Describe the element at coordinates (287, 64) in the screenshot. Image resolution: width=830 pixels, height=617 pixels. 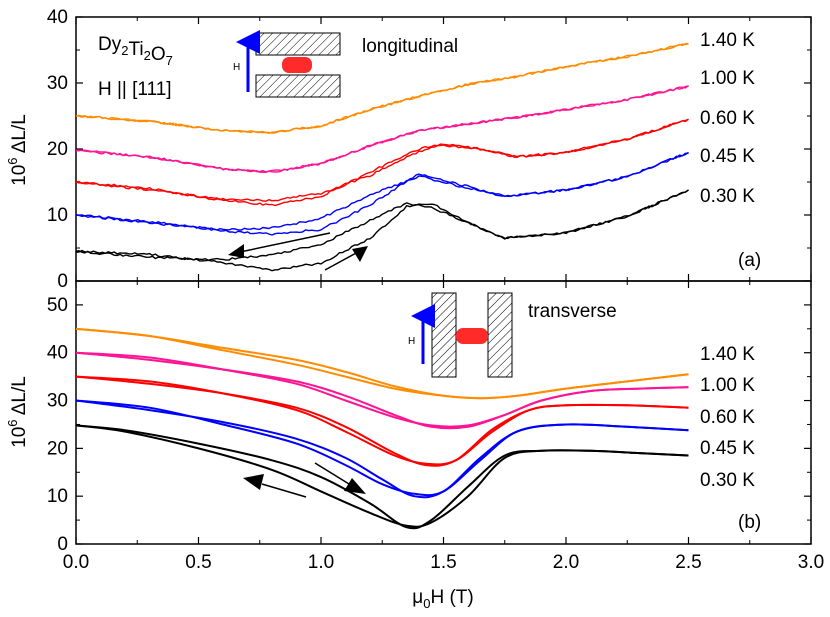
I see `longitudinal-setup-icon: H` at that location.